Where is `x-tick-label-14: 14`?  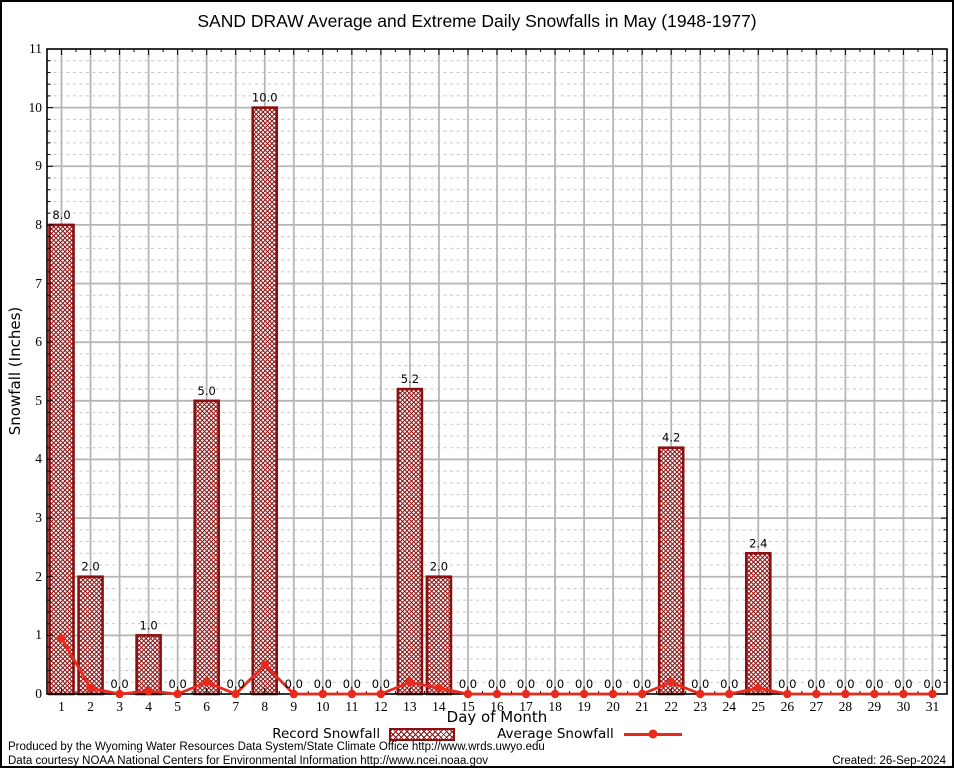
x-tick-label-14: 14 is located at coordinates (439, 706).